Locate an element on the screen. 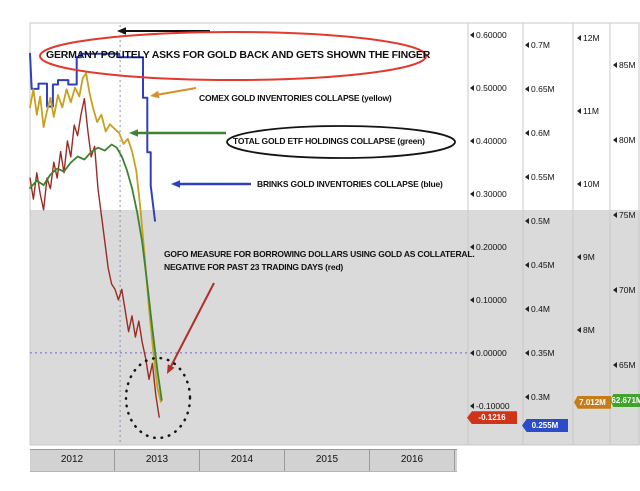  tick-comex-12M: 12M is located at coordinates (588, 38).